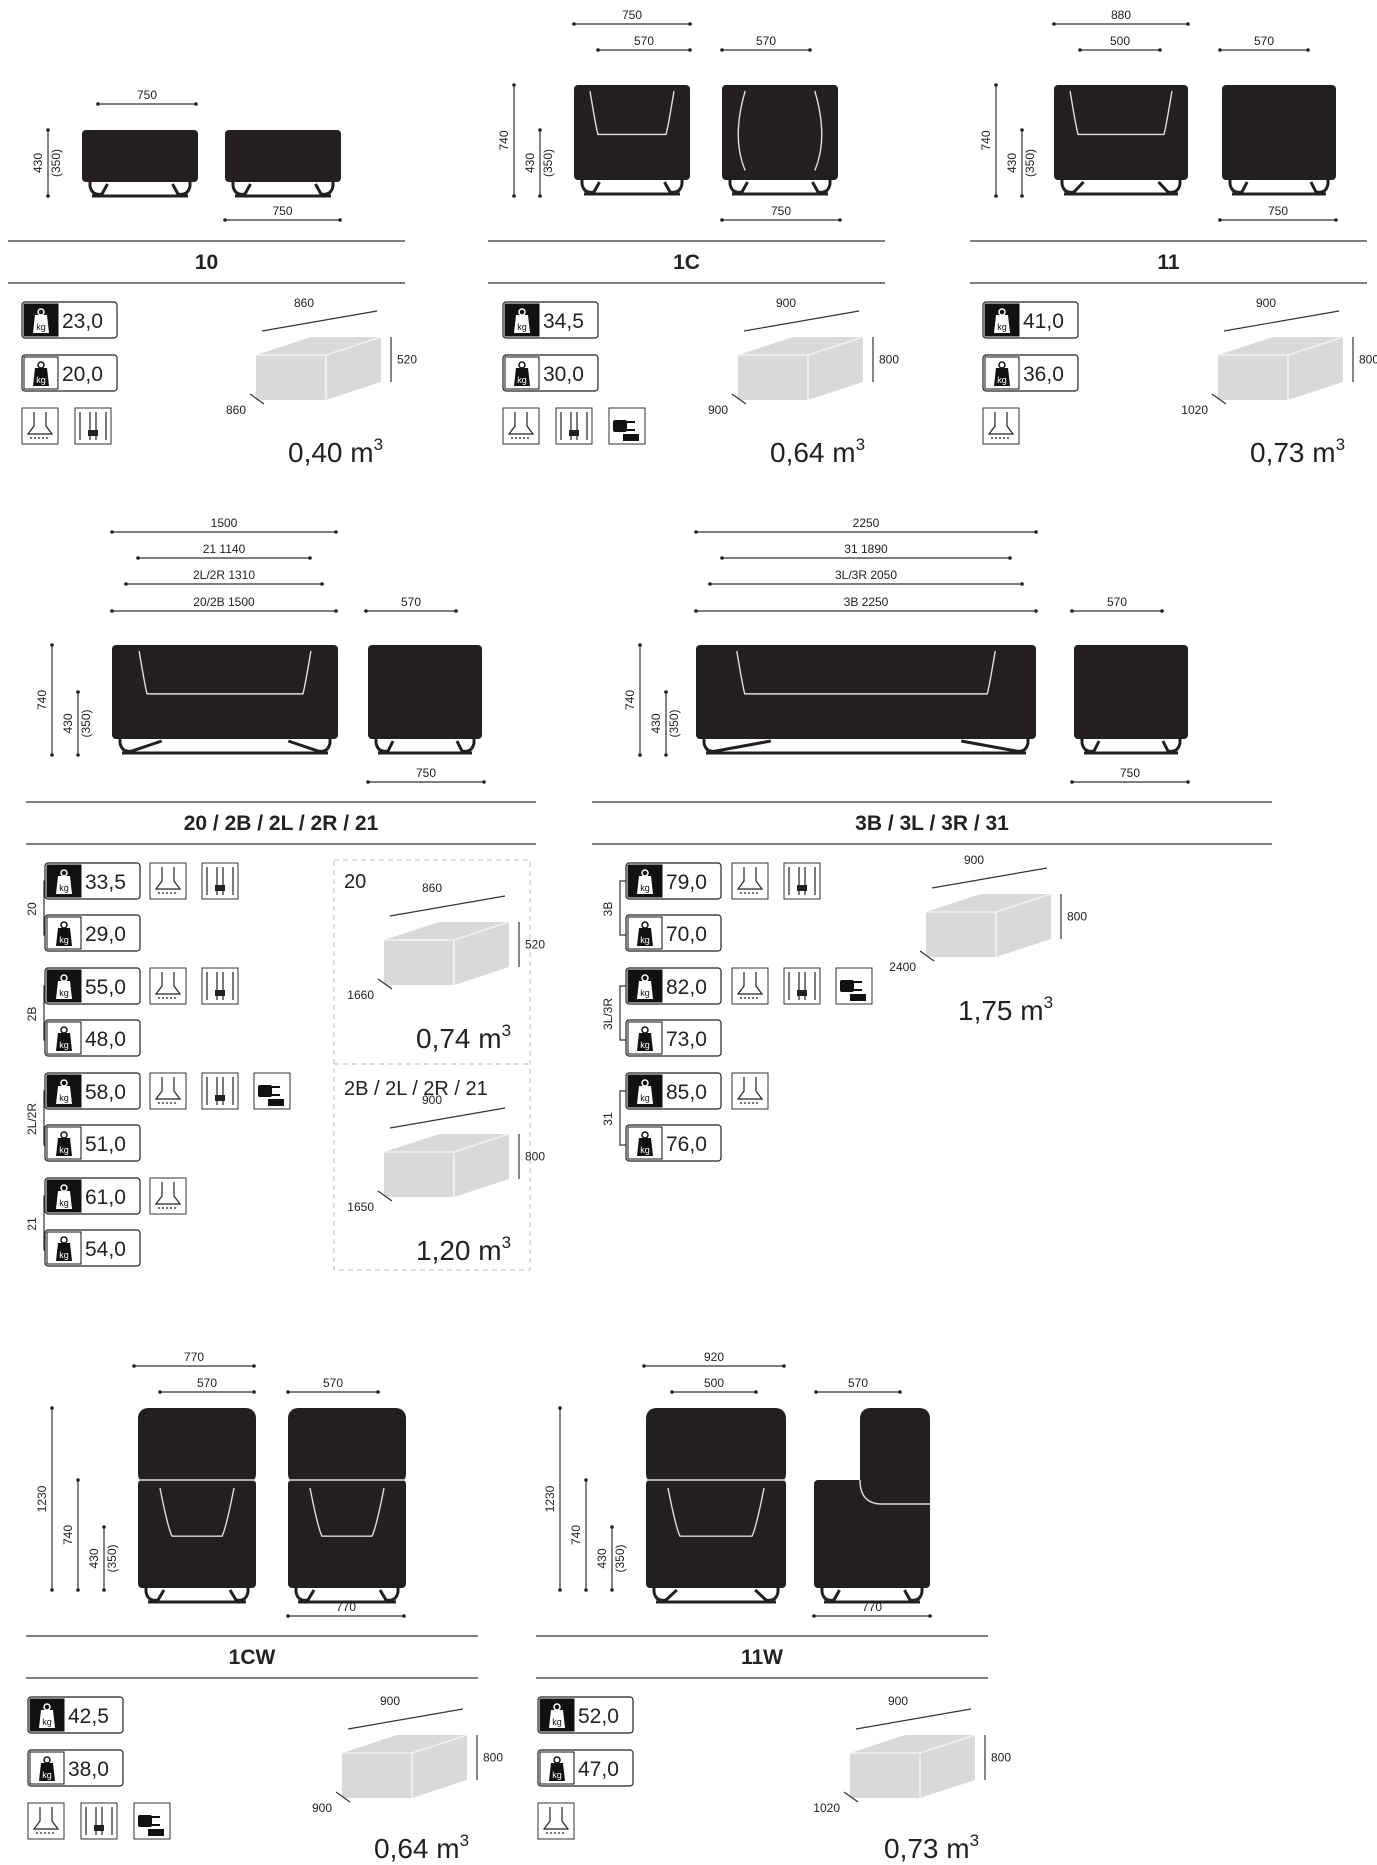  Describe the element at coordinates (530, 163) in the screenshot. I see `model1c-seat-height-dim-label: 430` at that location.